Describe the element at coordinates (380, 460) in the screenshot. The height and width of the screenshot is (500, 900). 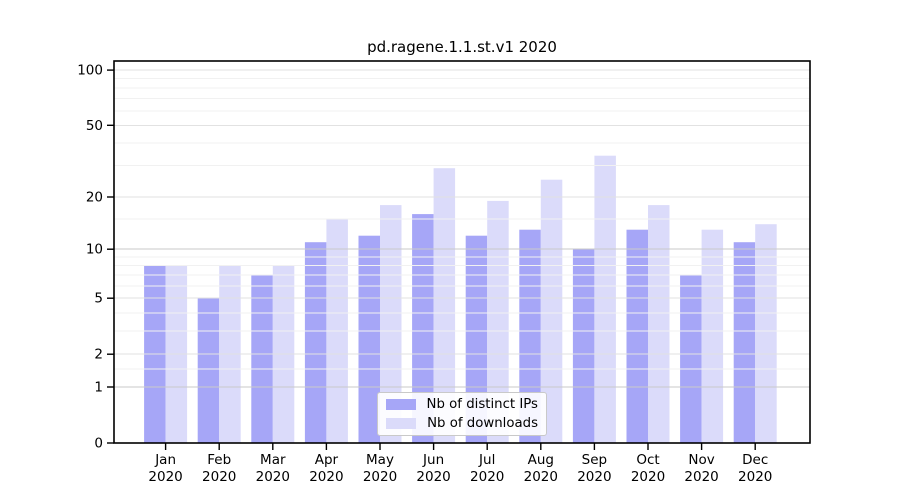
I see `x-tick-month: May` at that location.